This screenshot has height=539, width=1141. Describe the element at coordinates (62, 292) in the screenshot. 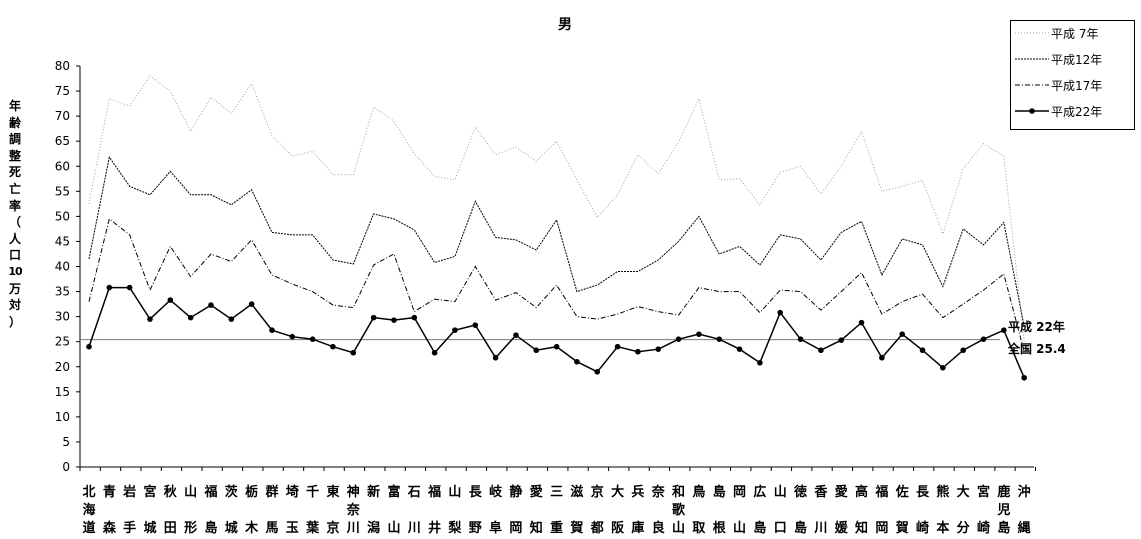

I see `y-tick-label: 35` at that location.